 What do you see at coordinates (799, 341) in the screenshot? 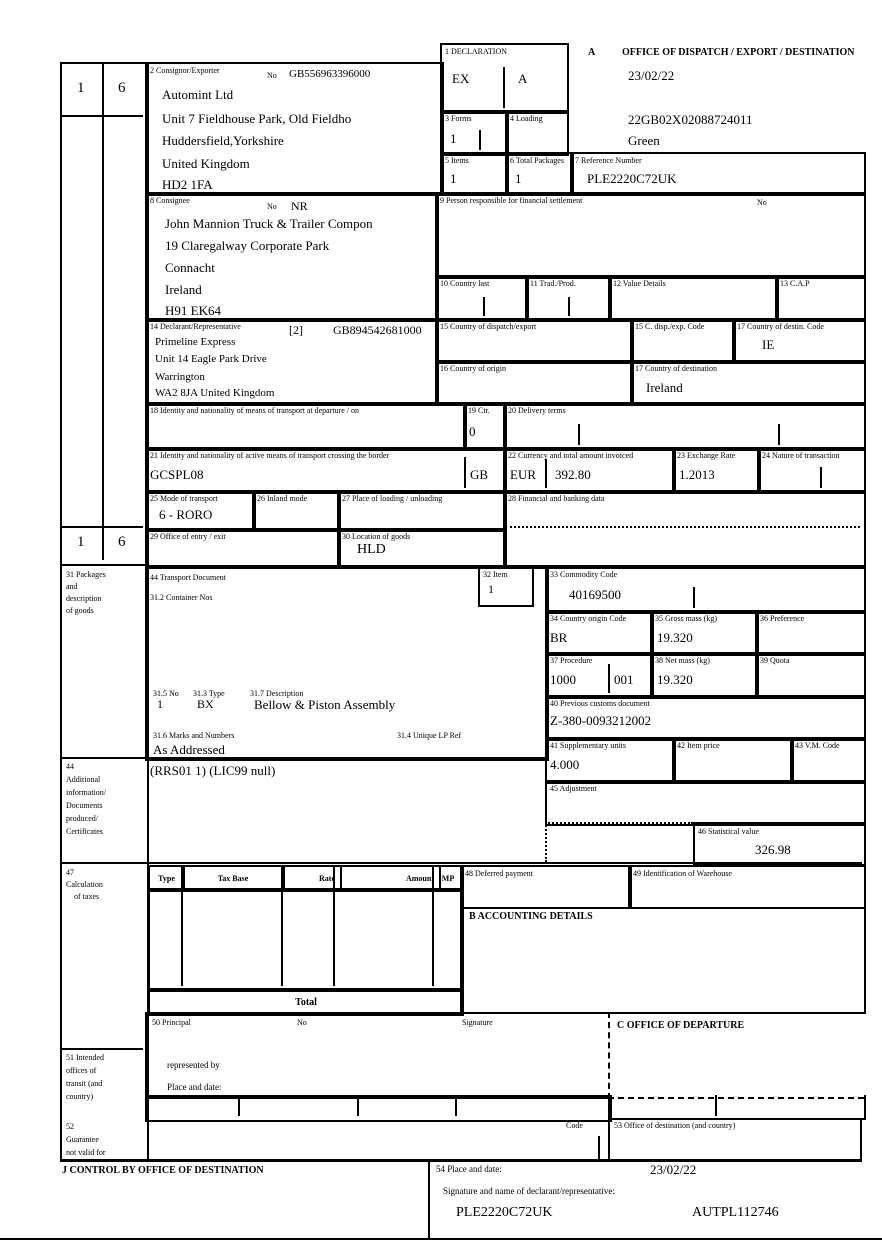
I see `box-17a-destination-code: 17 Country of destin. Code IE` at bounding box center [799, 341].